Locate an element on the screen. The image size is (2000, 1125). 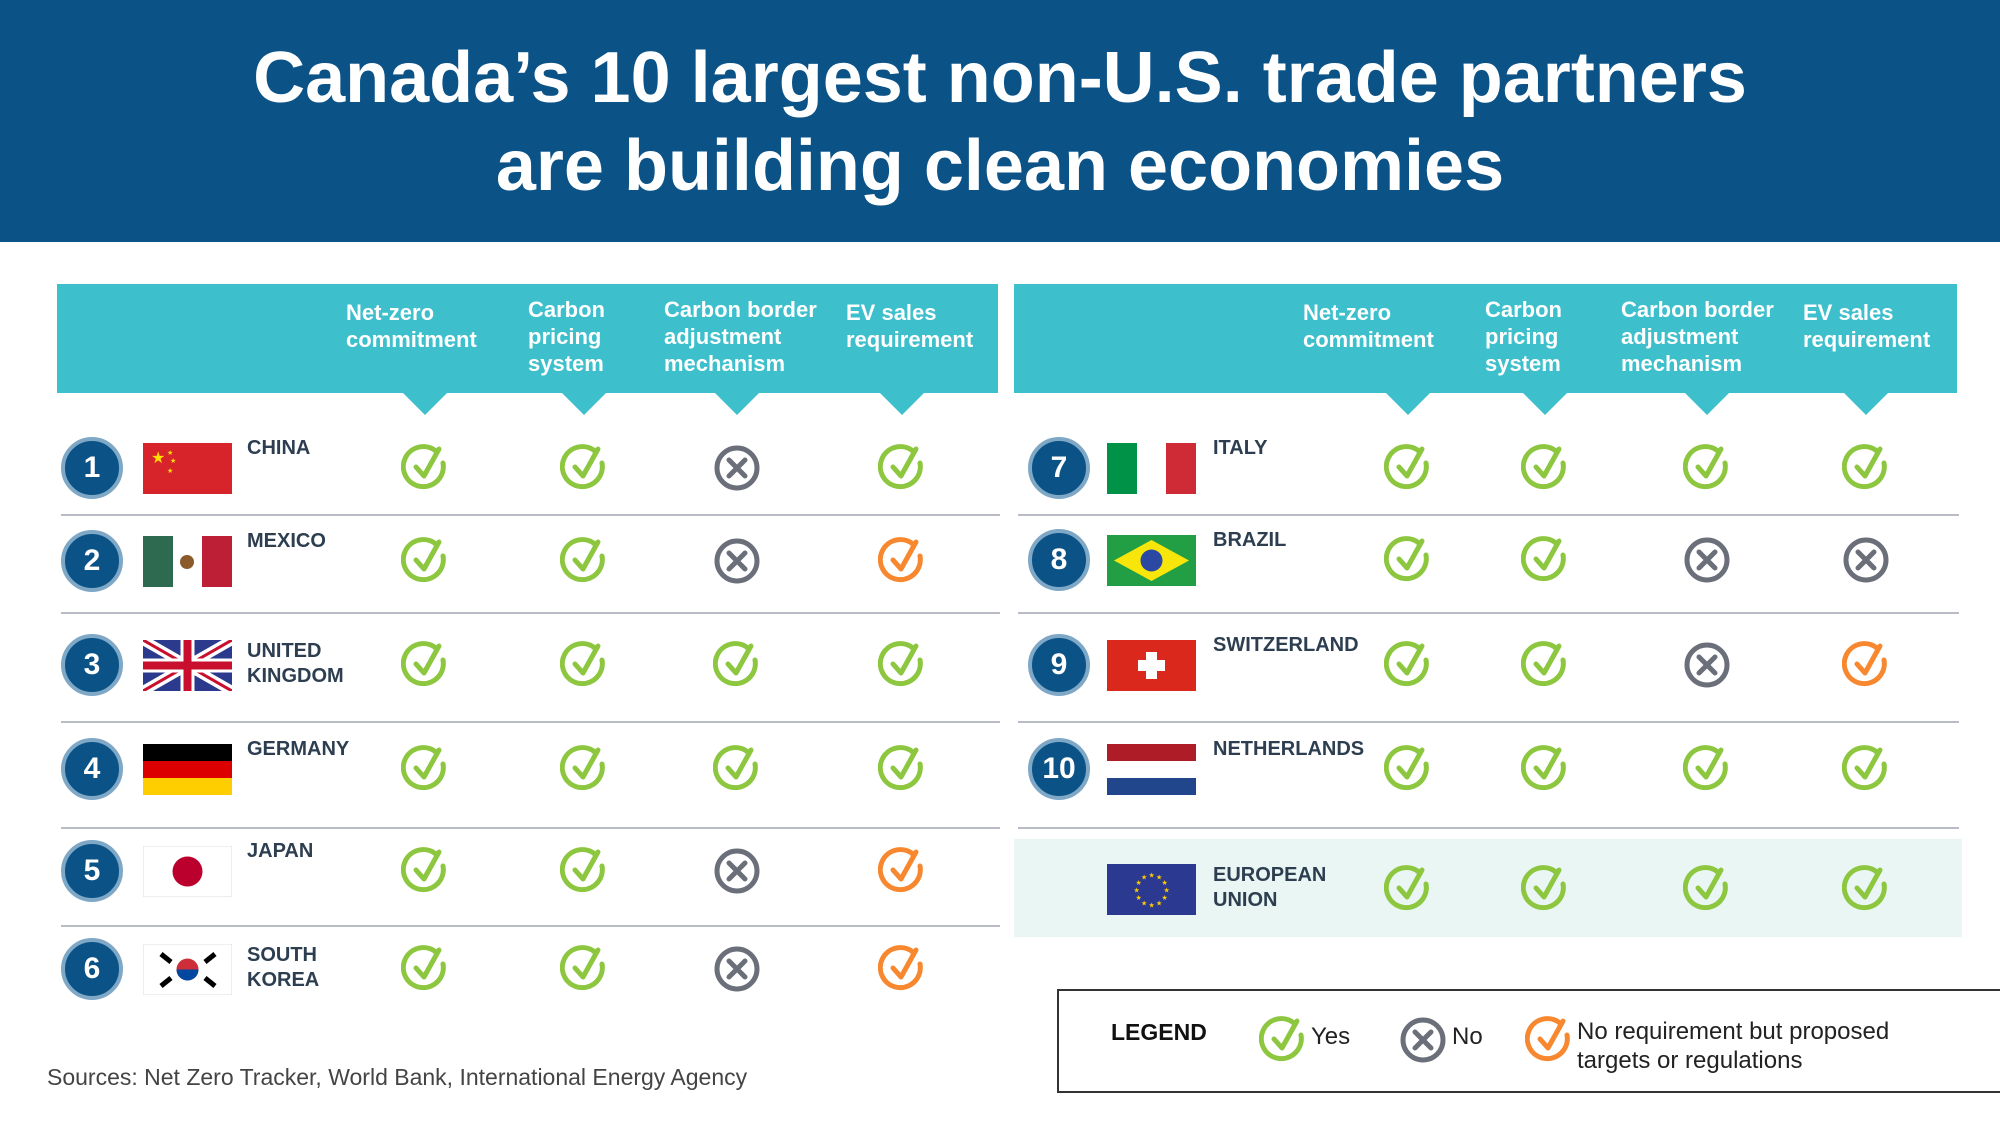
column-header-line: Carbon border is located at coordinates (1697, 309).